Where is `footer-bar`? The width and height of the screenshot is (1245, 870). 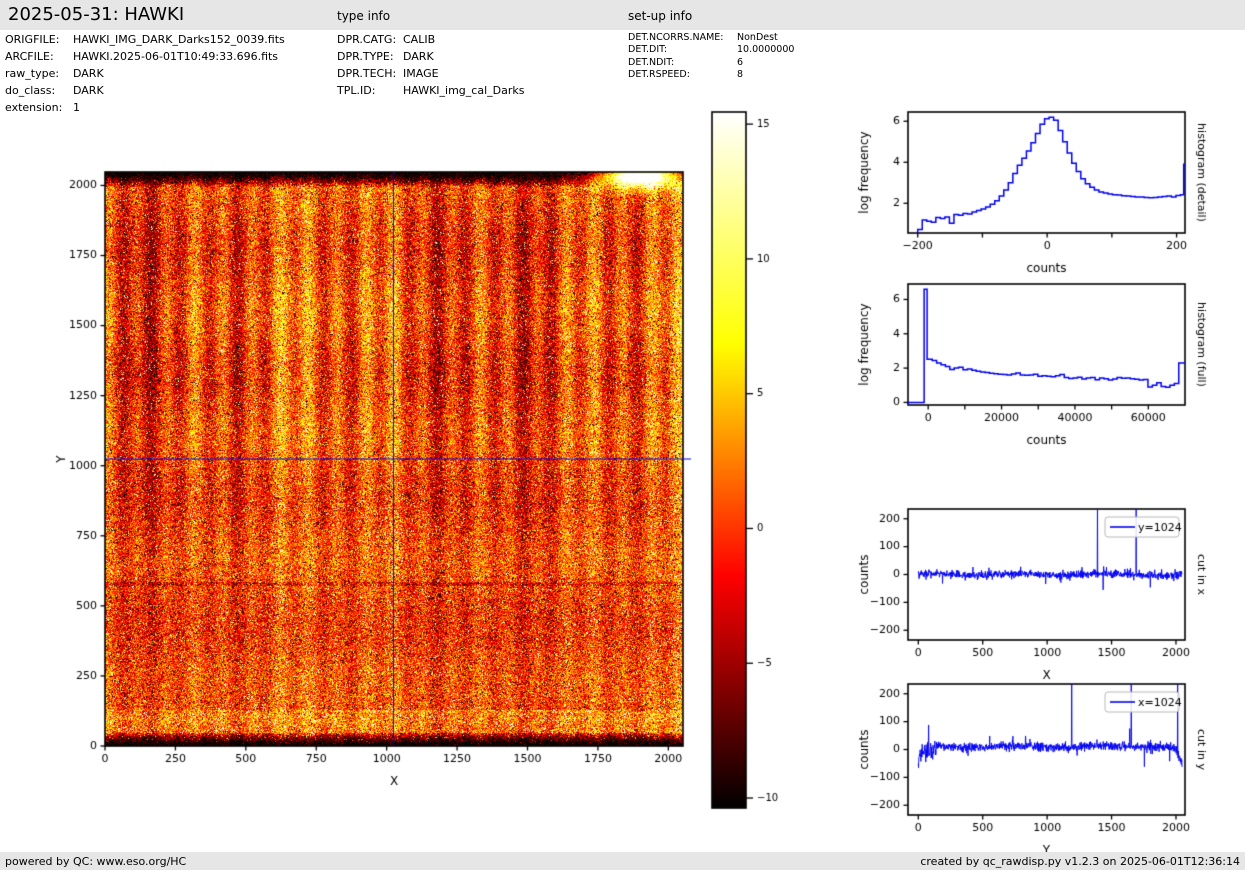 footer-bar is located at coordinates (622, 861).